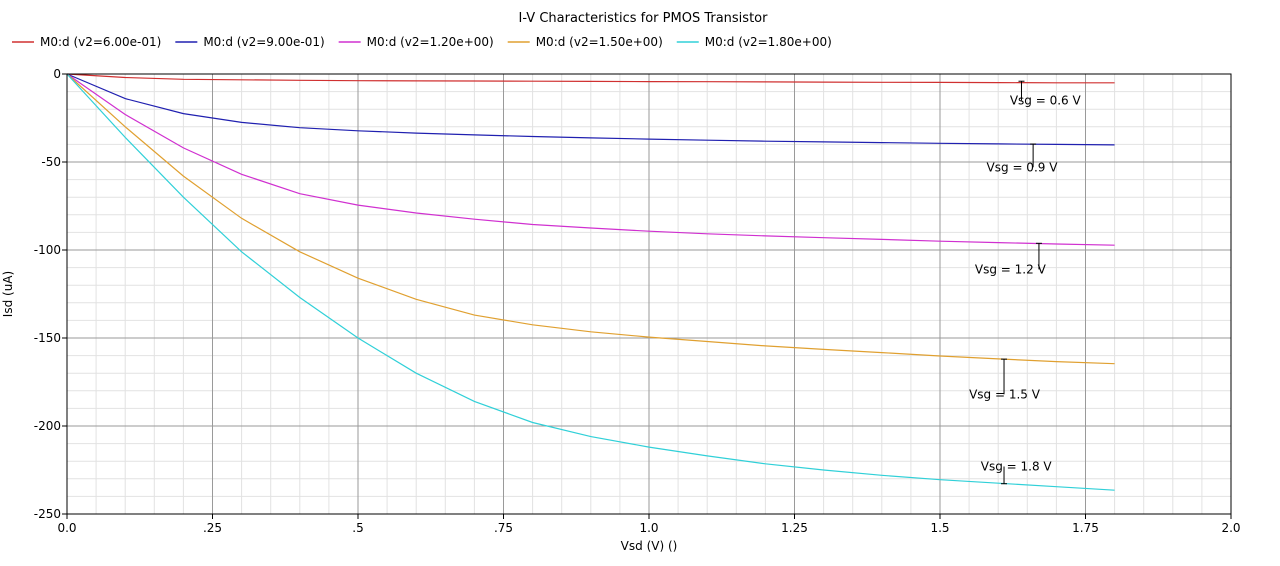 The width and height of the screenshot is (1280, 566). What do you see at coordinates (1011, 269) in the screenshot?
I see `annotation-label-3: Vsg = 1.2 V` at bounding box center [1011, 269].